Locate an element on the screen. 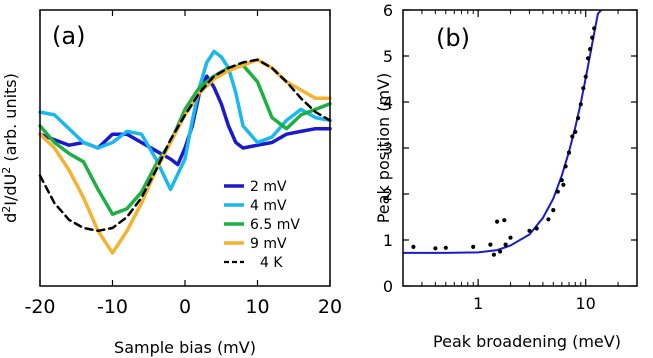  y-tick-label: 1 is located at coordinates (388, 240).